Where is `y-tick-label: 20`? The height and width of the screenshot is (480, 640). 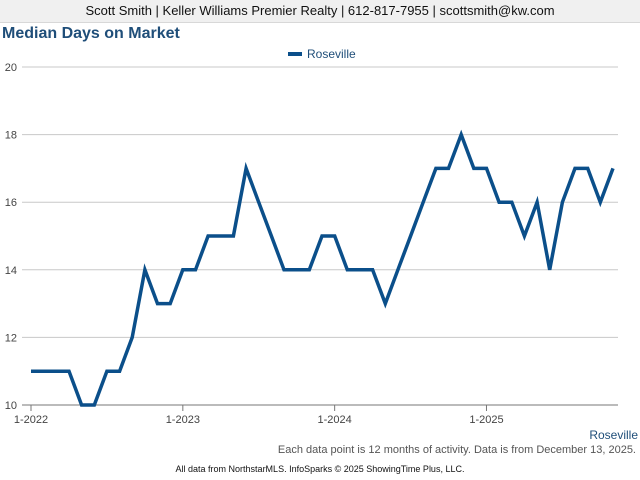
y-tick-label: 20 is located at coordinates (11, 68).